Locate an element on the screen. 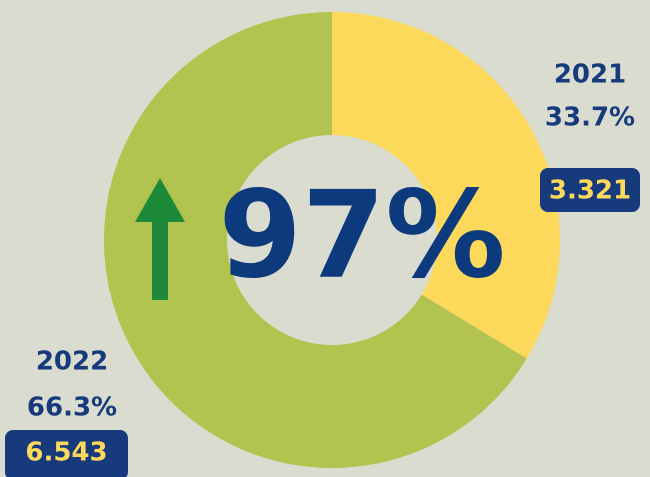 The image size is (650, 477). center-annotation: 97% is located at coordinates (361, 236).